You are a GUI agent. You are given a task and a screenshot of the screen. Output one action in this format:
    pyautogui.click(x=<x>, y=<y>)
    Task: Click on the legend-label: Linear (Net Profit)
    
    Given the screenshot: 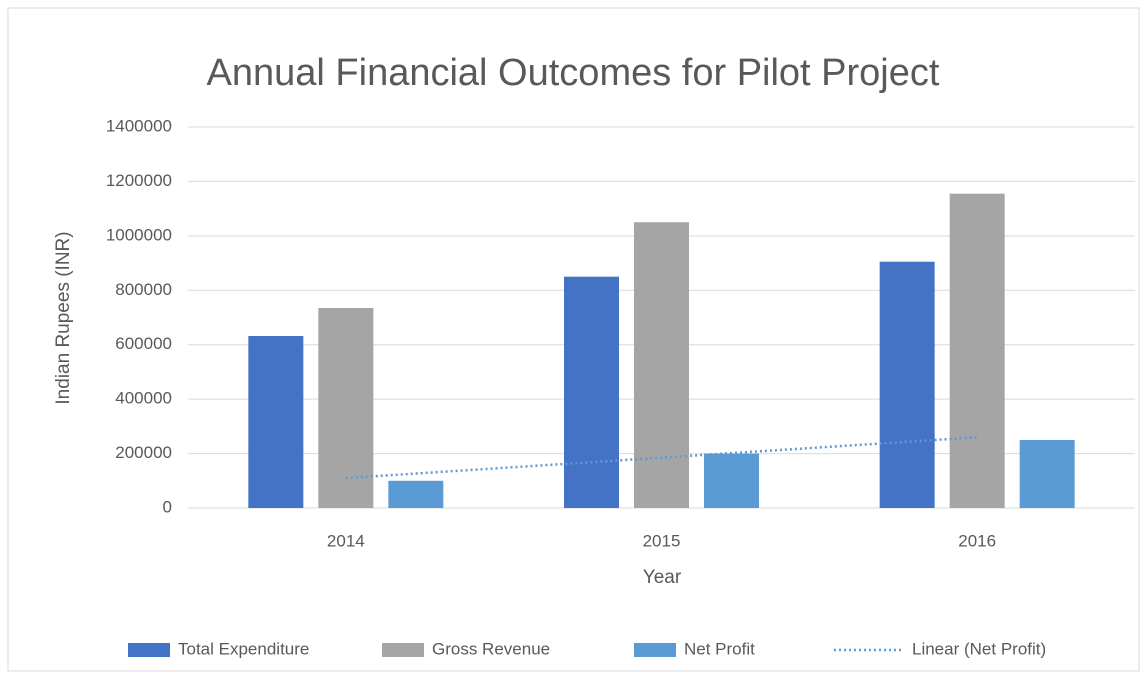 What is the action you would take?
    pyautogui.click(x=979, y=648)
    